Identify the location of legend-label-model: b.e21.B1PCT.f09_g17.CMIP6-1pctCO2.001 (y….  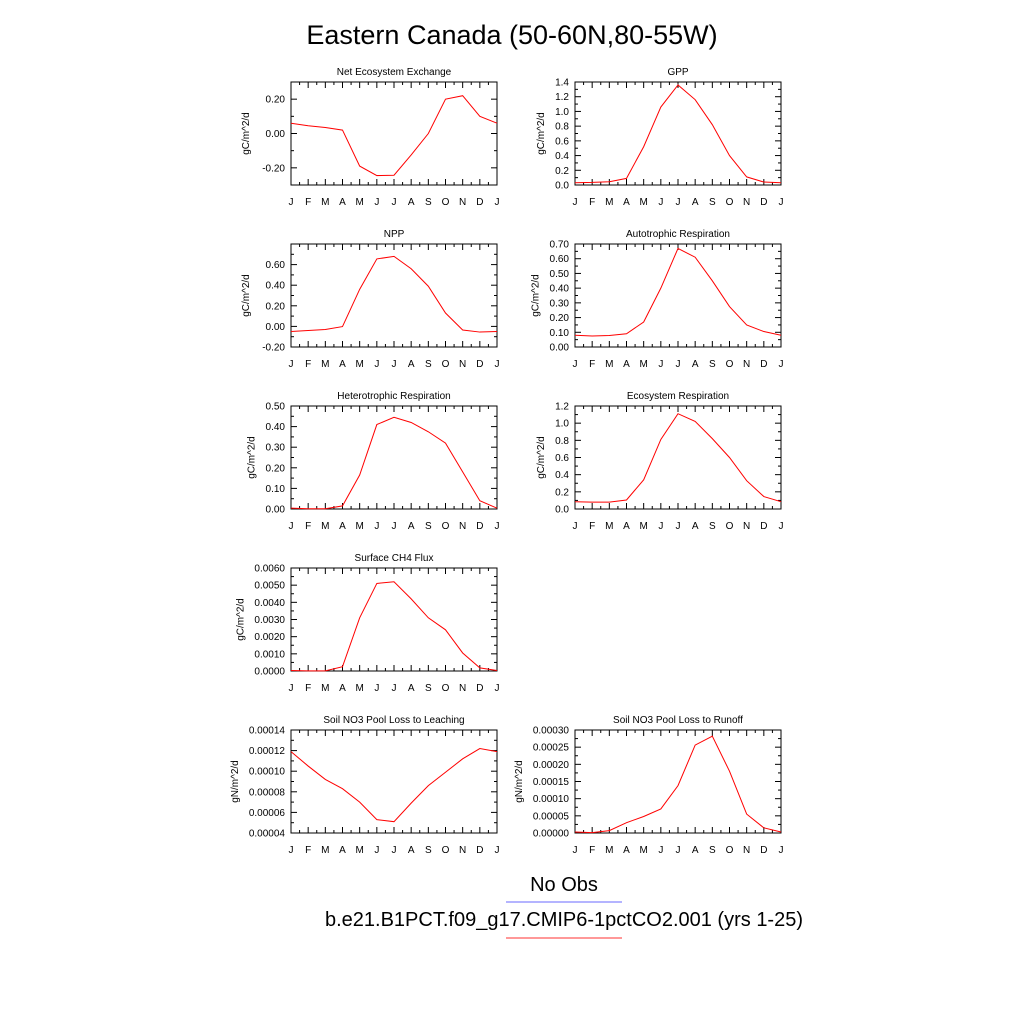
(564, 920).